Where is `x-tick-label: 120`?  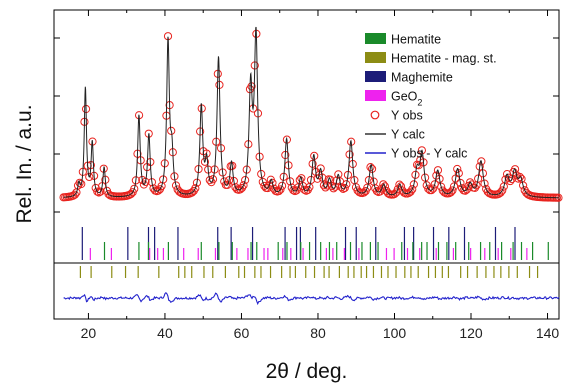 x-tick-label: 120 is located at coordinates (471, 333).